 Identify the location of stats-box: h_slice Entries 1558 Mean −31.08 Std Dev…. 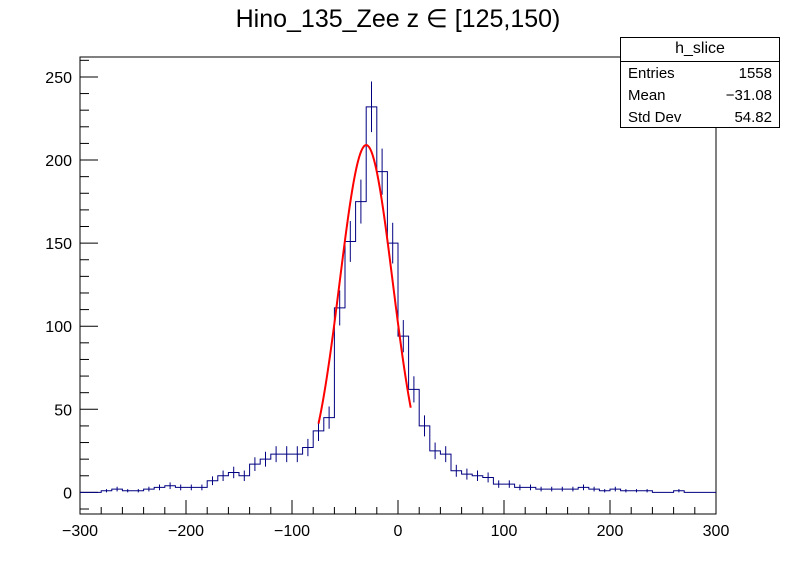
(700, 82).